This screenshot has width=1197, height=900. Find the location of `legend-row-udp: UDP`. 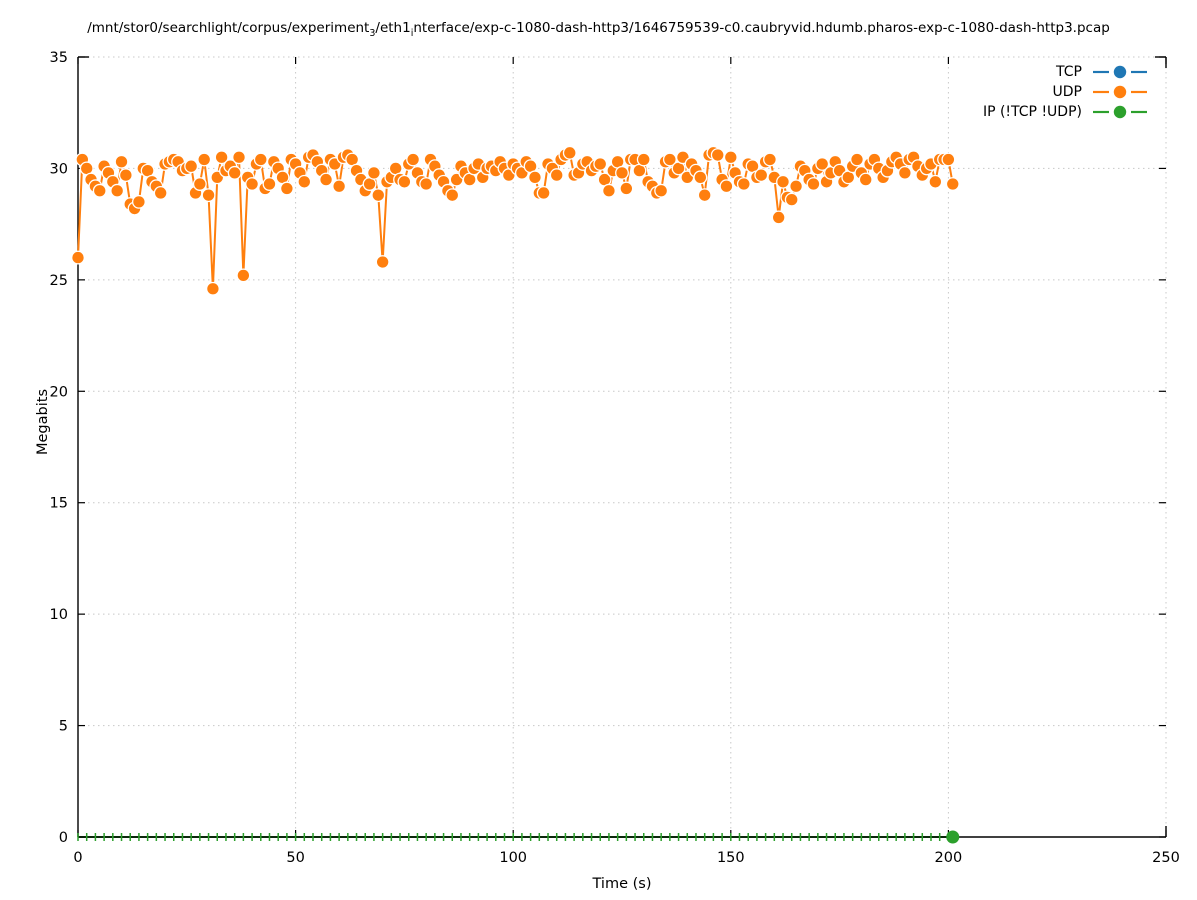

legend-row-udp: UDP is located at coordinates (1100, 91).